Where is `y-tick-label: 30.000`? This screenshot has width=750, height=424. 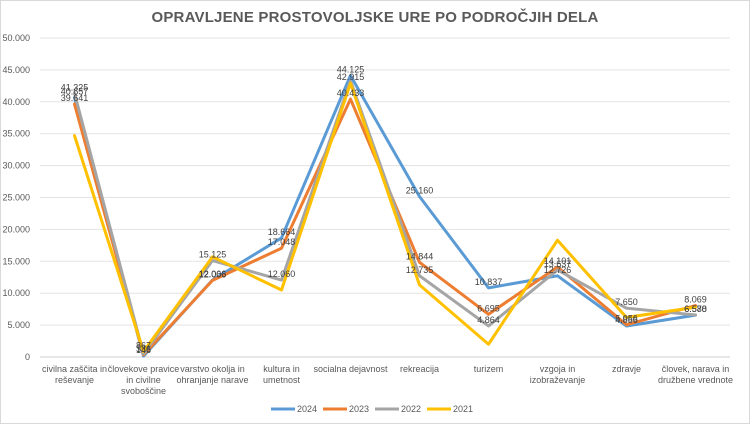
y-tick-label: 30.000 is located at coordinates (16, 166).